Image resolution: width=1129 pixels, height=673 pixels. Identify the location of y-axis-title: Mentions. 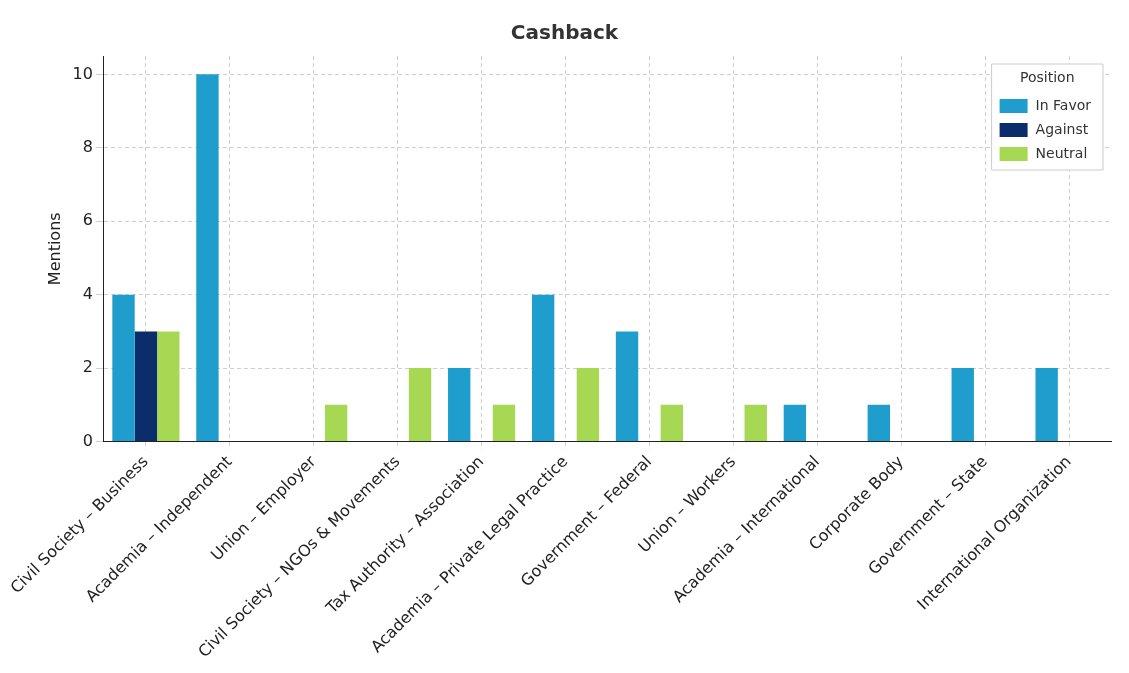
(55, 249).